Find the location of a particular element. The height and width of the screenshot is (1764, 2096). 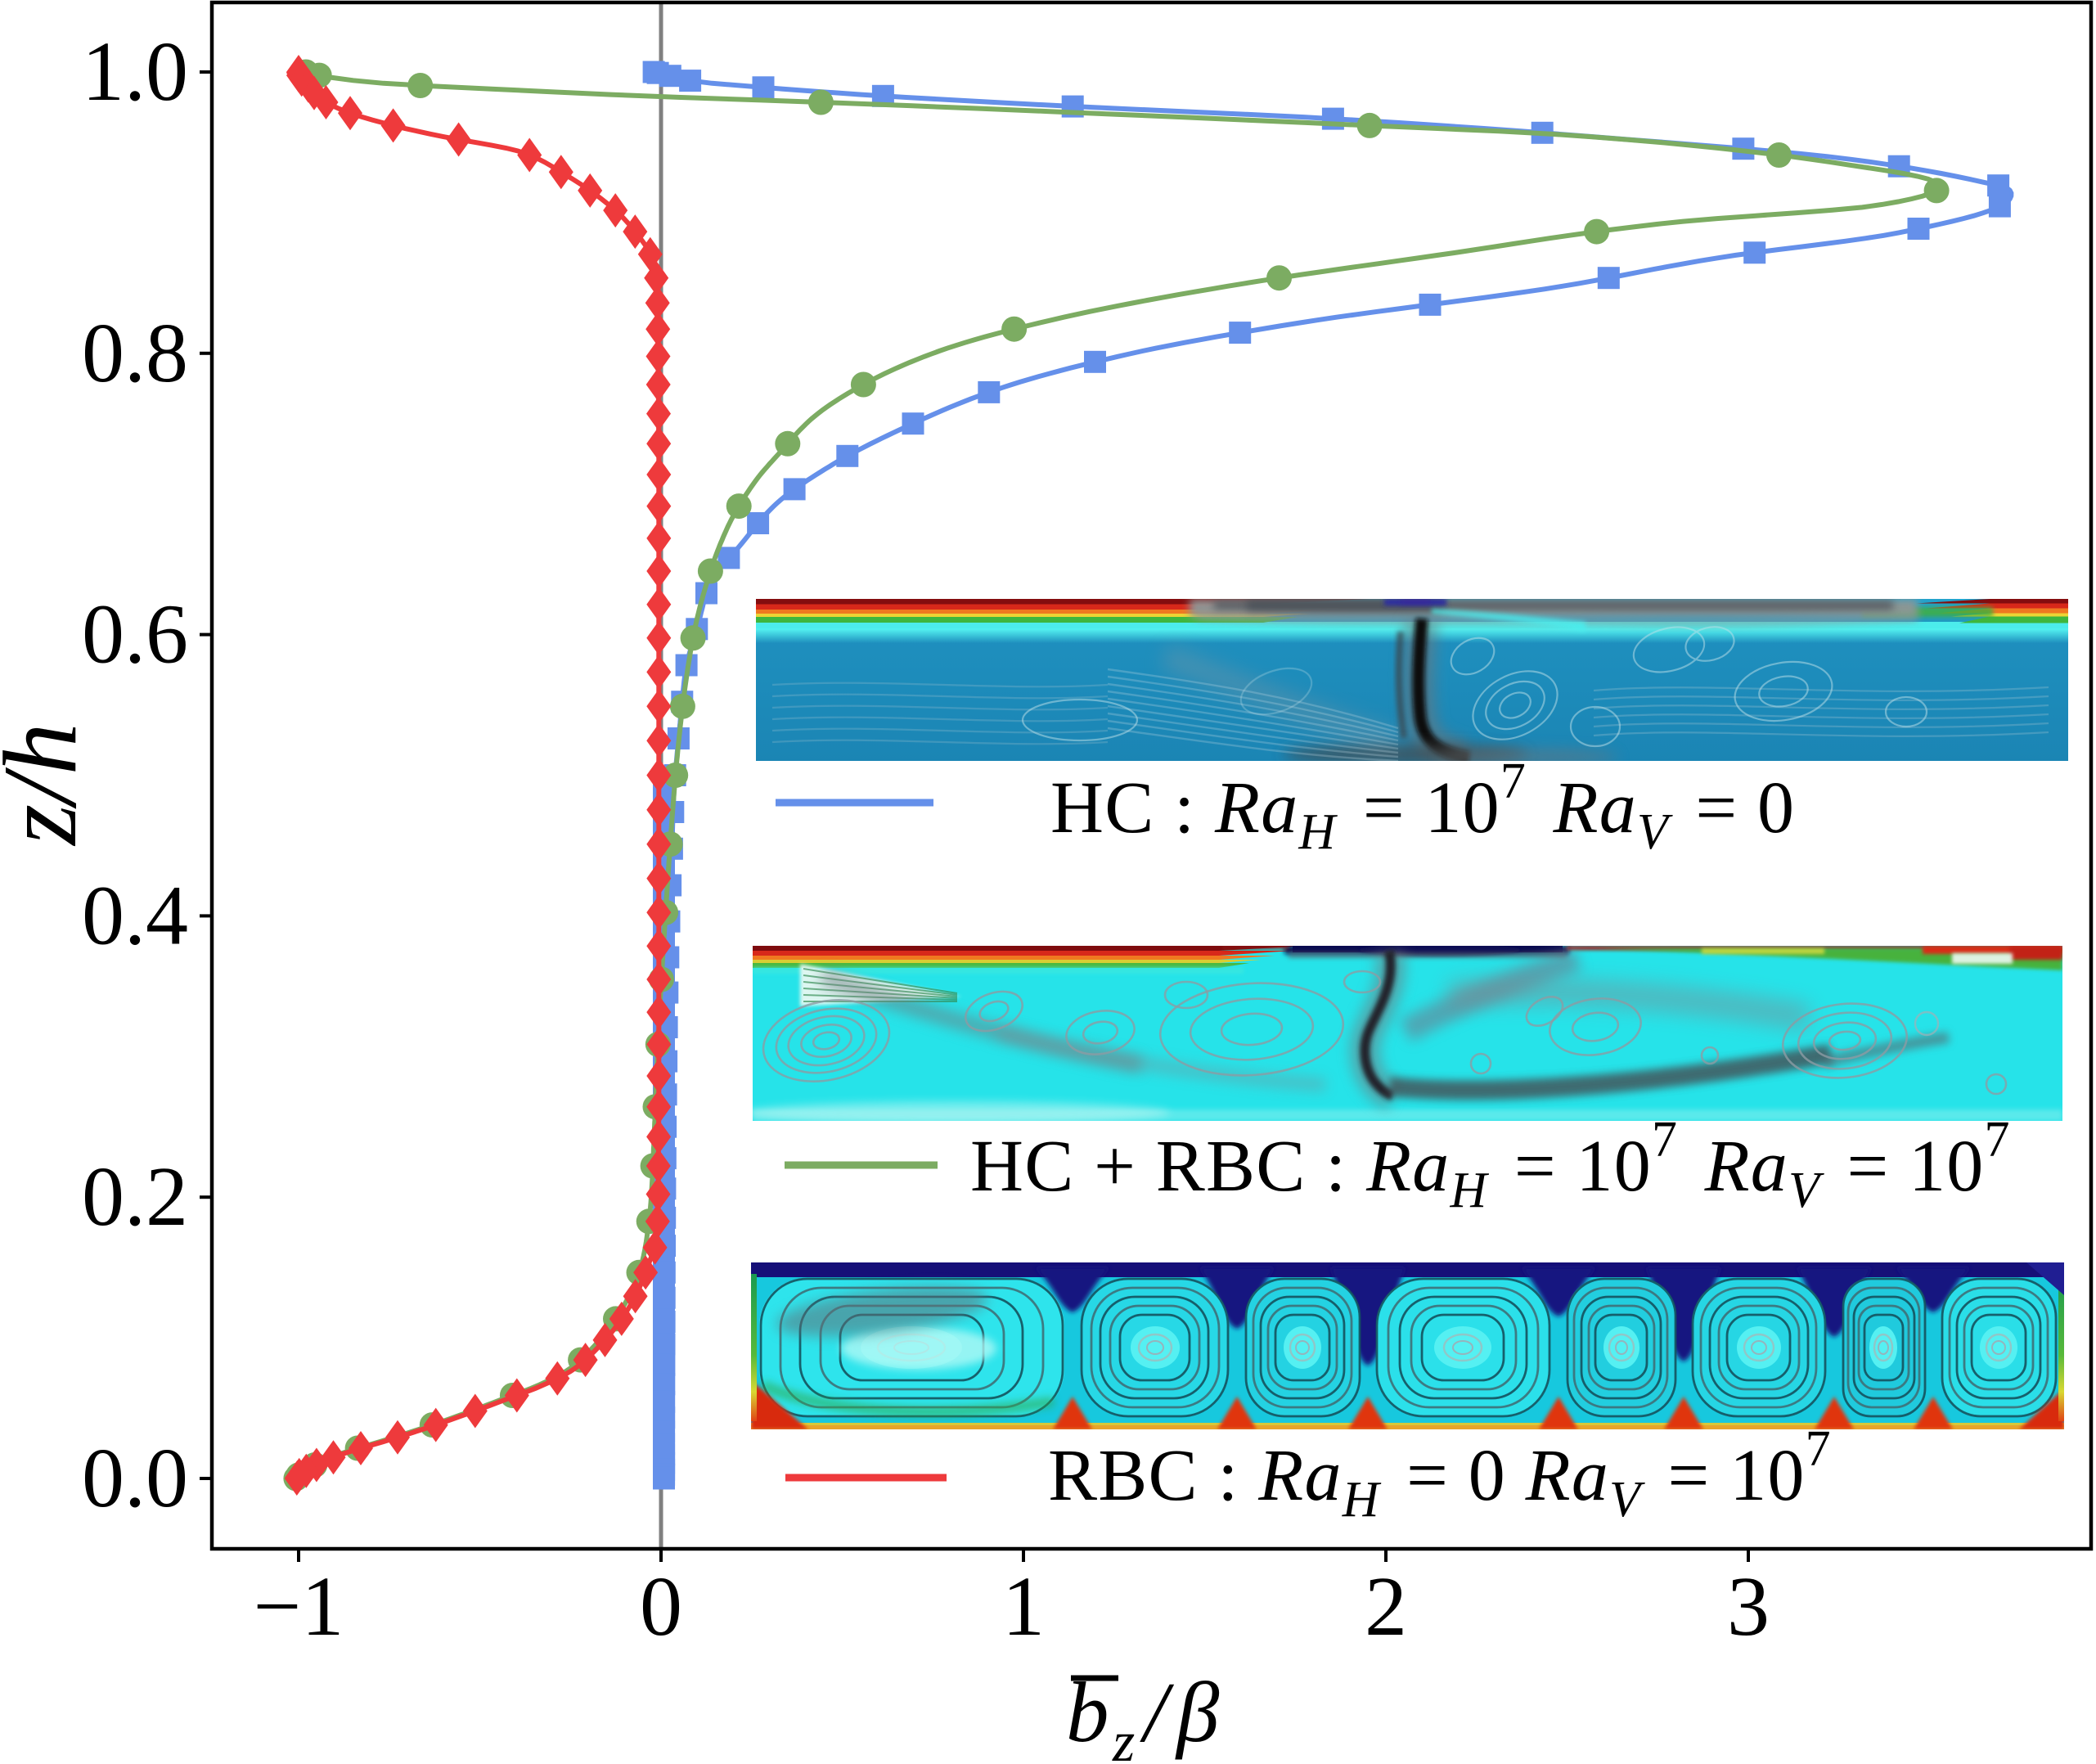

svg-text: z is located at coordinates (1123, 1738).